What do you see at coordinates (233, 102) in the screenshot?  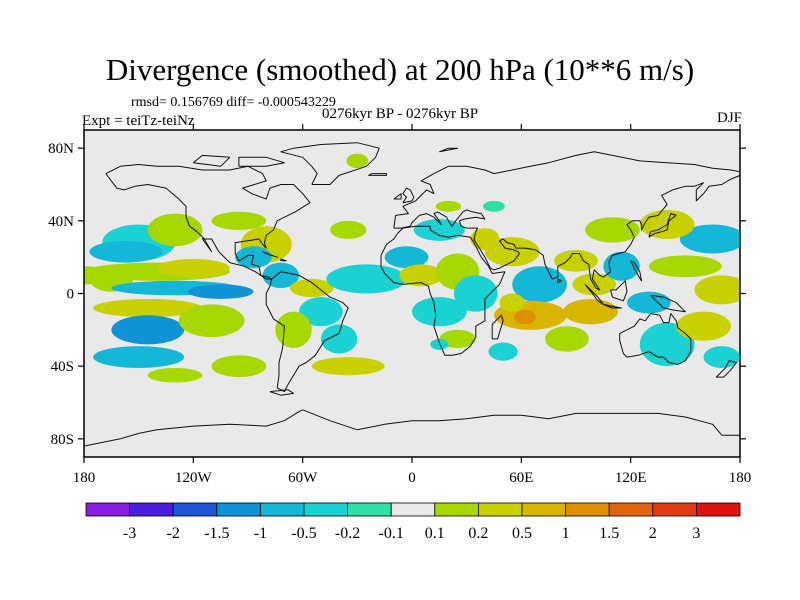 I see `stats-text: rmsd= 0.156769 diff= -0.000543229` at bounding box center [233, 102].